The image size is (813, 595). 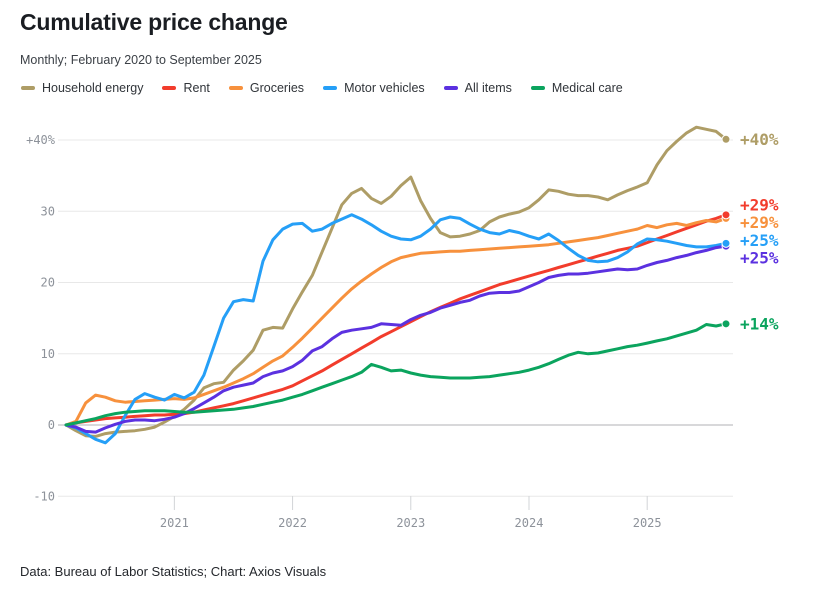 I want to click on y-tick-label-0: 0, so click(x=51, y=425).